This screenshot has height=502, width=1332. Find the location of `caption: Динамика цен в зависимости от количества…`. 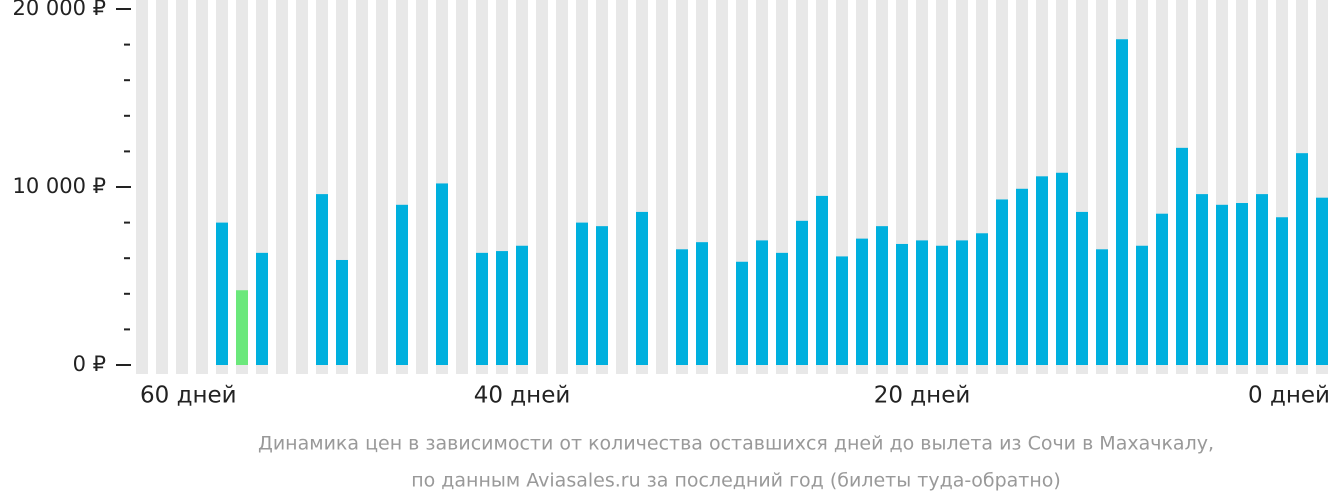

caption: Динамика цен в зависимости от количества… is located at coordinates (736, 444).